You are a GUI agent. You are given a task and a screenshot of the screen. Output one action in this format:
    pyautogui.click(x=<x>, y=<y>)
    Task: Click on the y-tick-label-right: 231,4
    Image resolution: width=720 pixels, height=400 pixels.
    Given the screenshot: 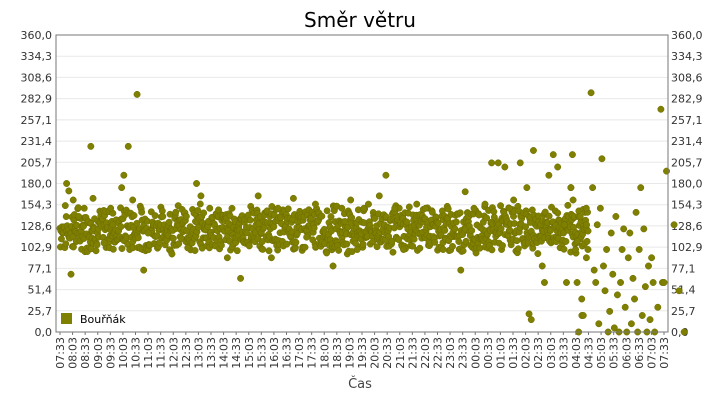 What is the action you would take?
    pyautogui.click(x=687, y=141)
    